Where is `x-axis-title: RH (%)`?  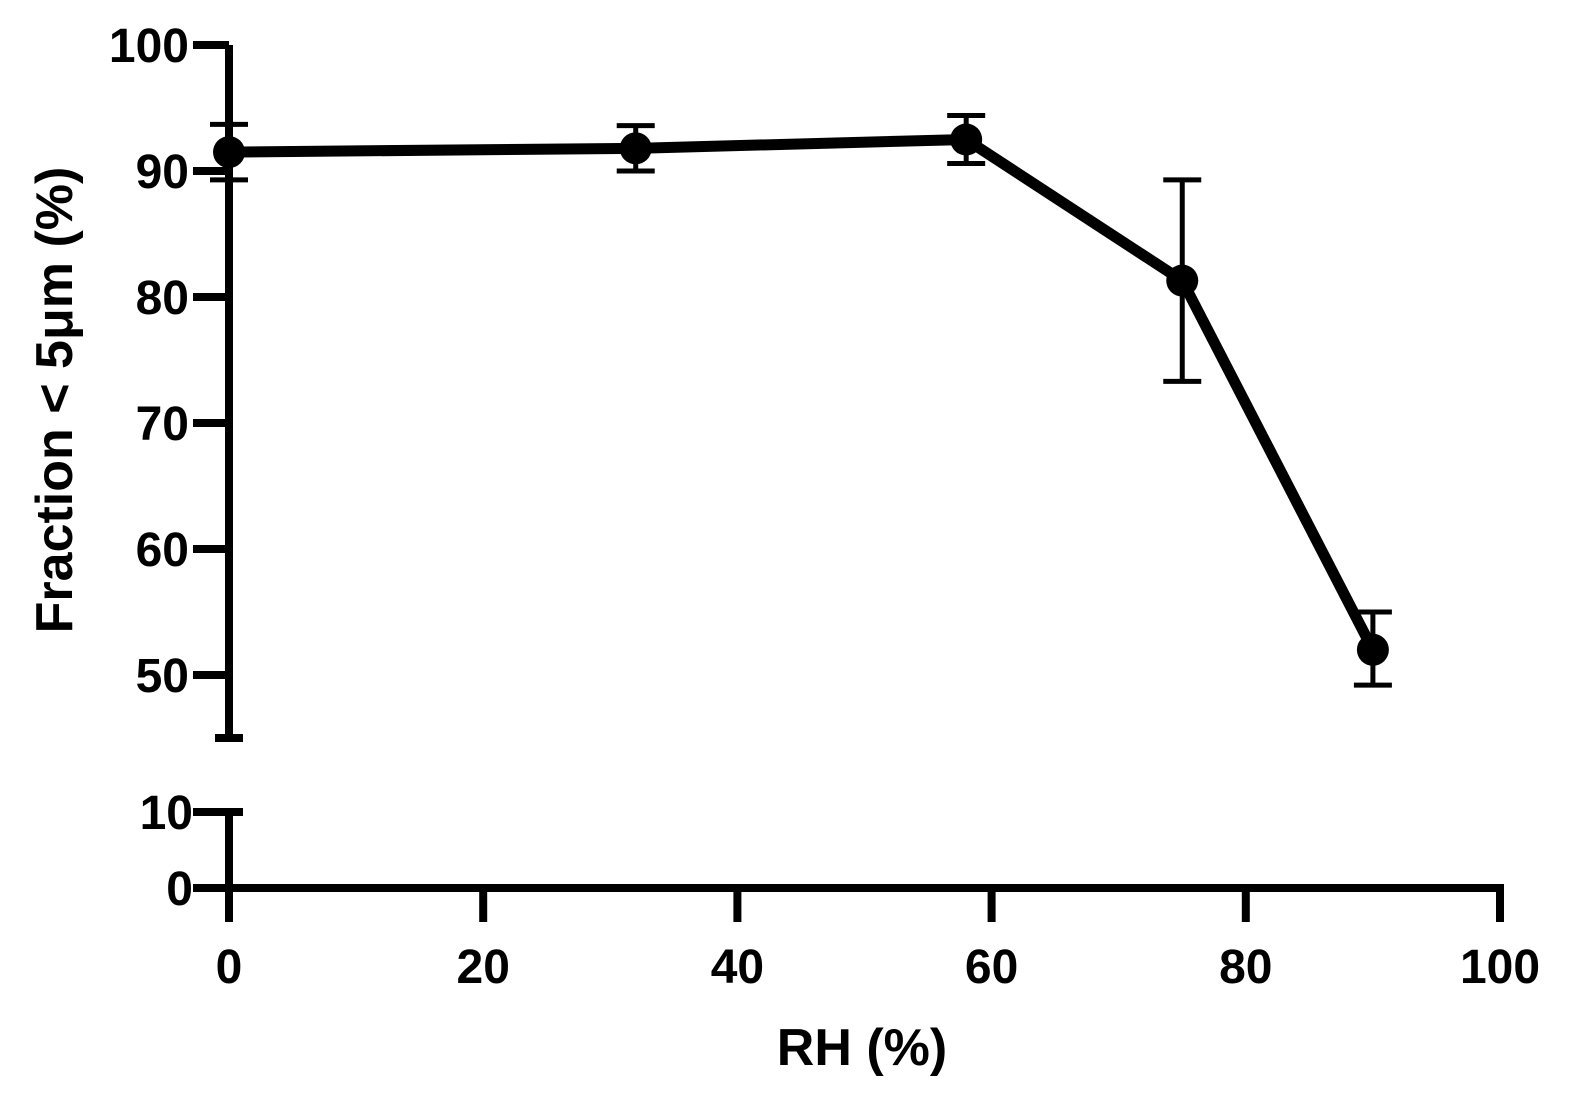
x-axis-title: RH (%) is located at coordinates (862, 1048).